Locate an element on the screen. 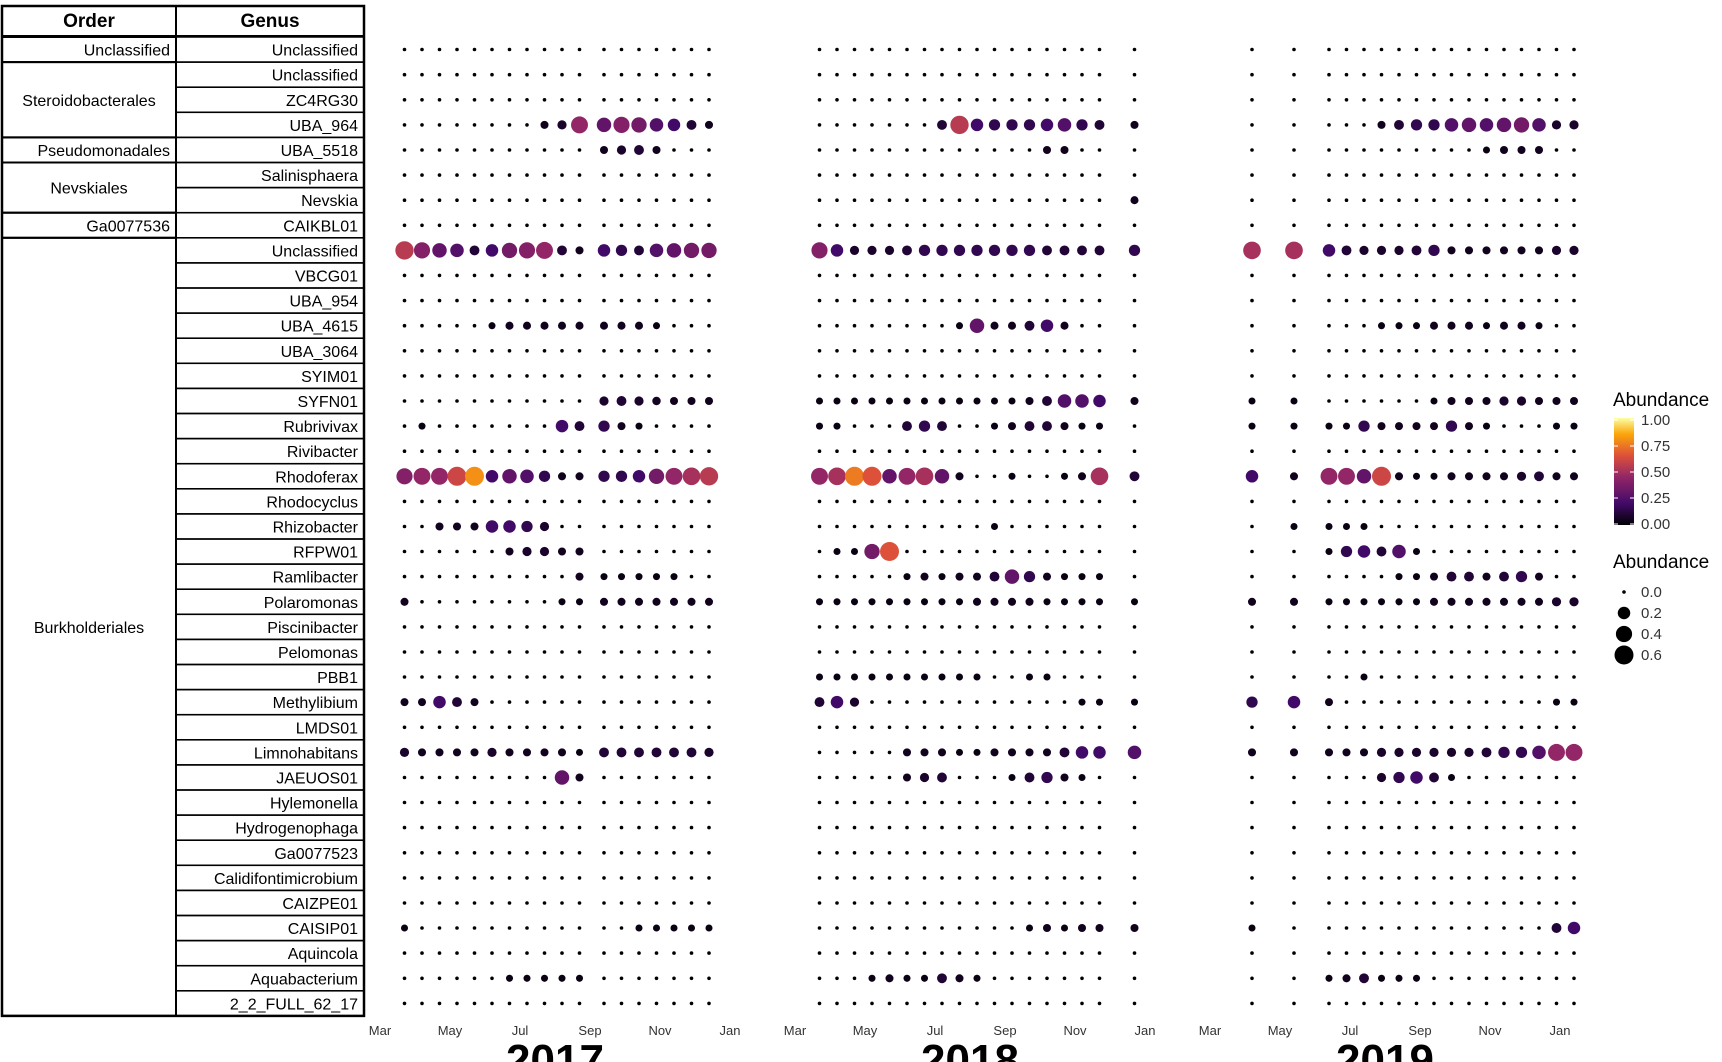 The image size is (1722, 1062). size-key-dot is located at coordinates (1624, 592).